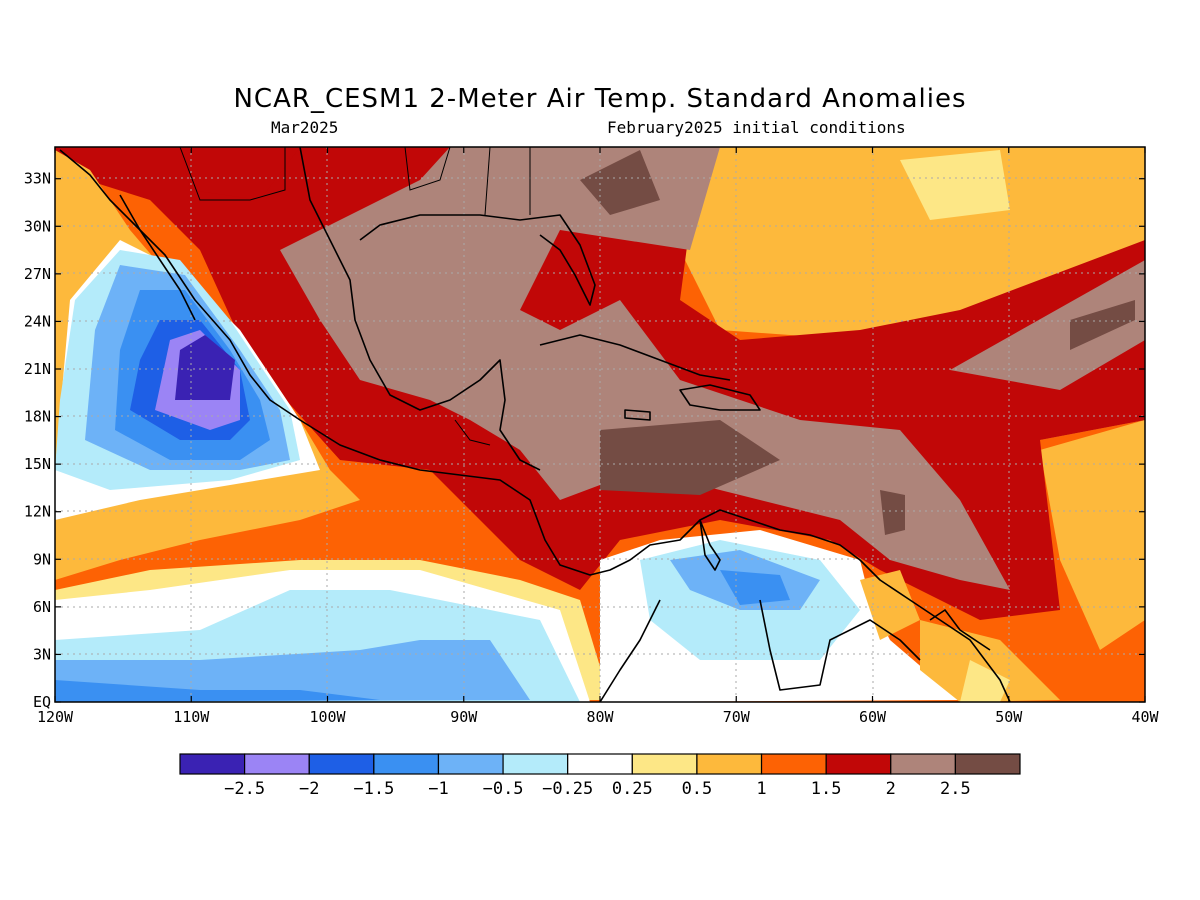 The image size is (1200, 900). I want to click on colorbar-label: −1.5, so click(373, 789).